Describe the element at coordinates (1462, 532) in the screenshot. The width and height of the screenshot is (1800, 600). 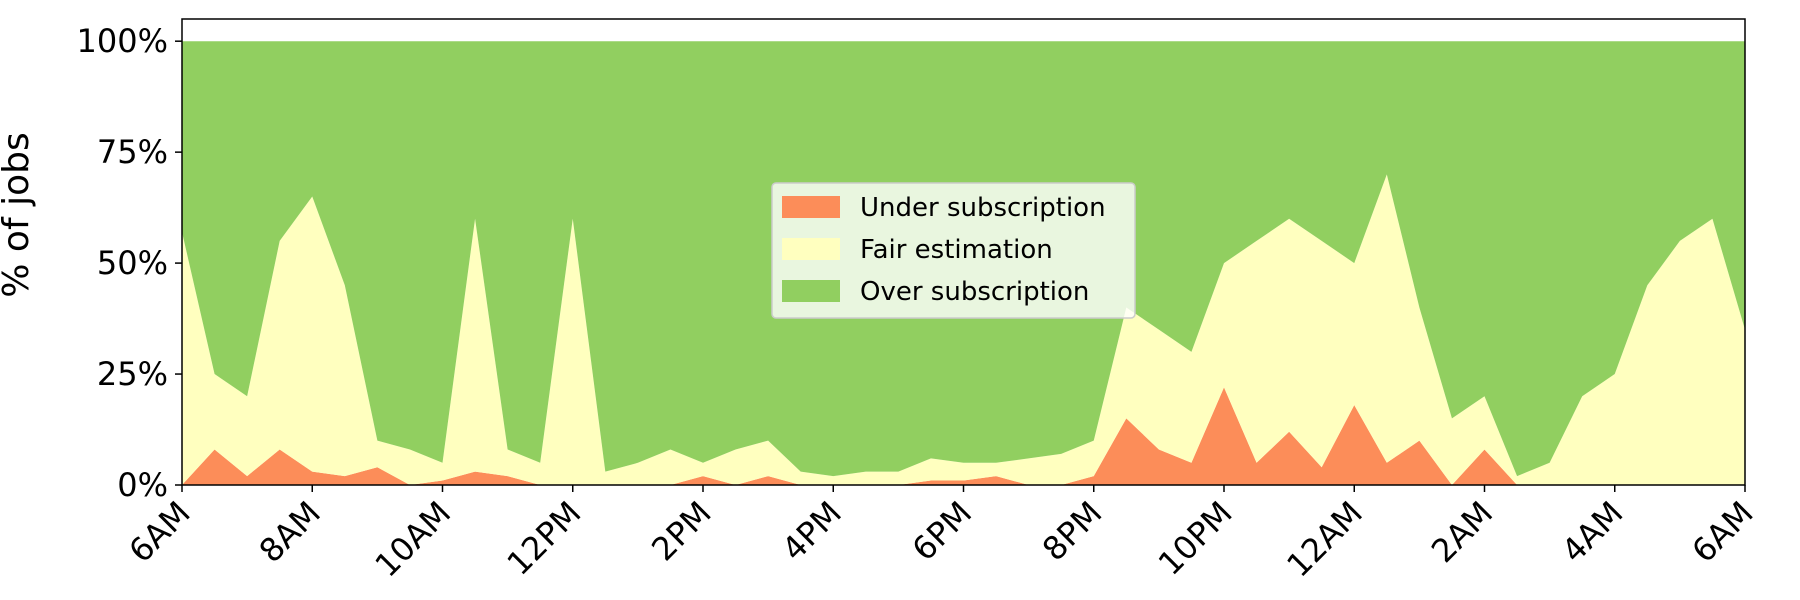
I see `x-tick-label: 2AM` at that location.